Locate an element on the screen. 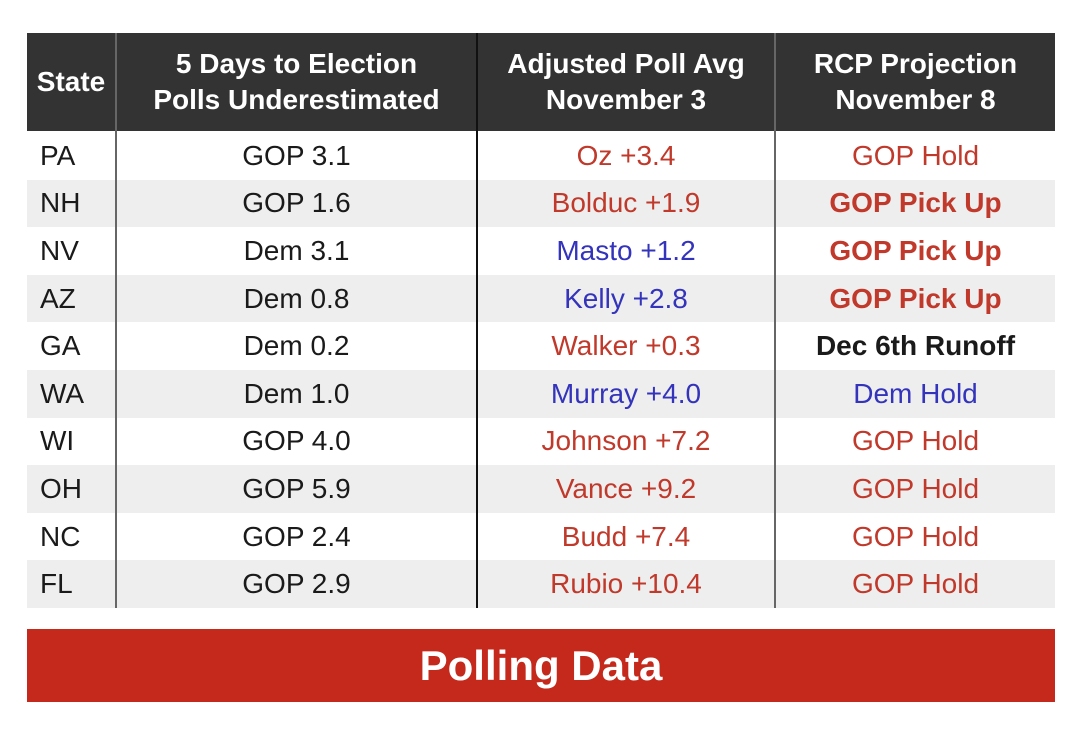 This screenshot has height=753, width=1080. header-state: State is located at coordinates (71, 82).